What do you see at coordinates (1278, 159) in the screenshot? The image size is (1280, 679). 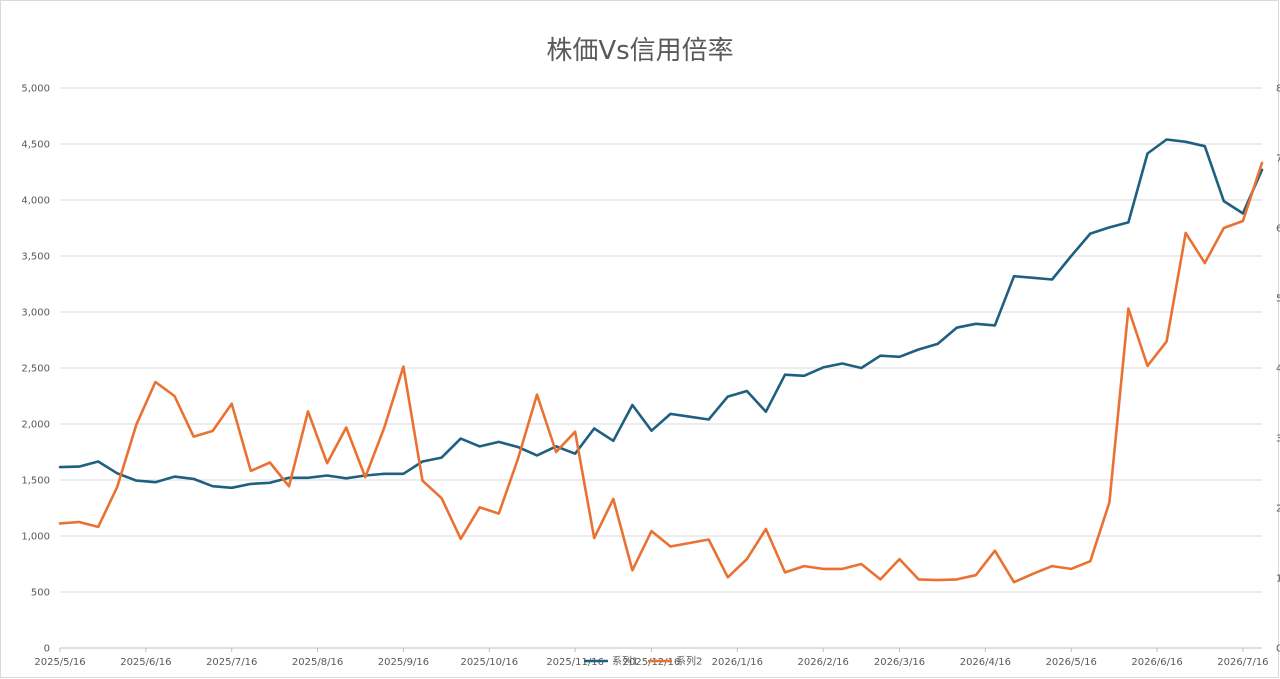 I see `y-right-tick-label: 7` at bounding box center [1278, 159].